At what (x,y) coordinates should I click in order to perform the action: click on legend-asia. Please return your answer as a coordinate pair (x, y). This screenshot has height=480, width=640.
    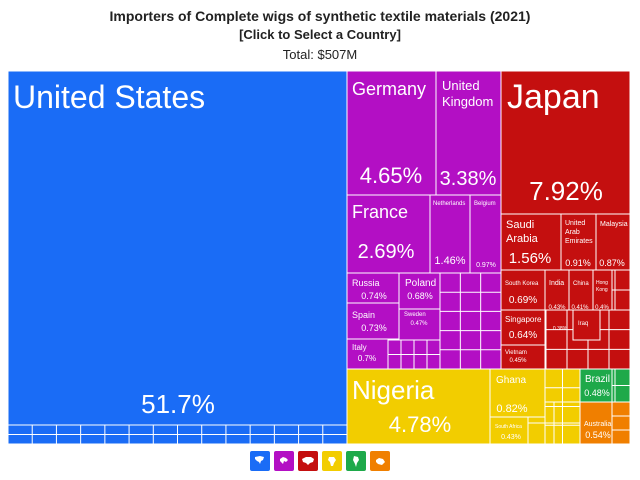
    Looking at the image, I should click on (308, 461).